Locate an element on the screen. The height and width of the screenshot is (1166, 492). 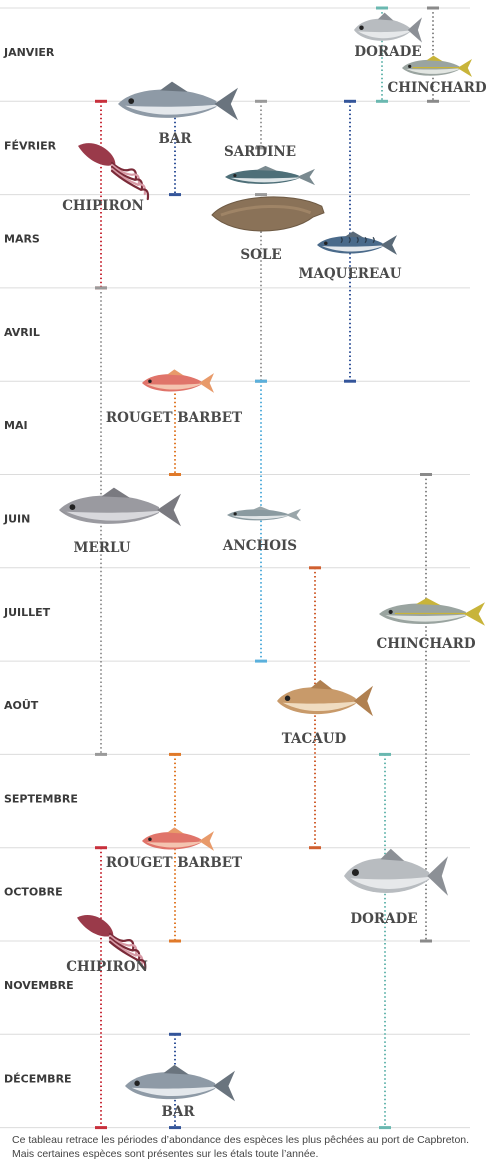
maquereau-illustration is located at coordinates (357, 243).